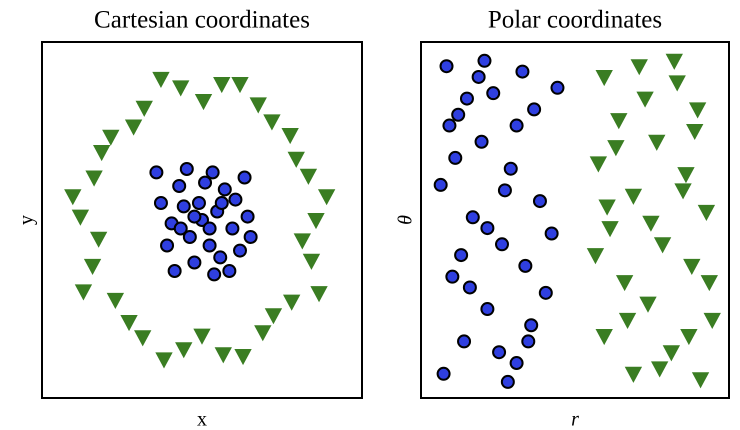 This screenshot has width=740, height=430. I want to click on x-axis-label: r, so click(575, 419).